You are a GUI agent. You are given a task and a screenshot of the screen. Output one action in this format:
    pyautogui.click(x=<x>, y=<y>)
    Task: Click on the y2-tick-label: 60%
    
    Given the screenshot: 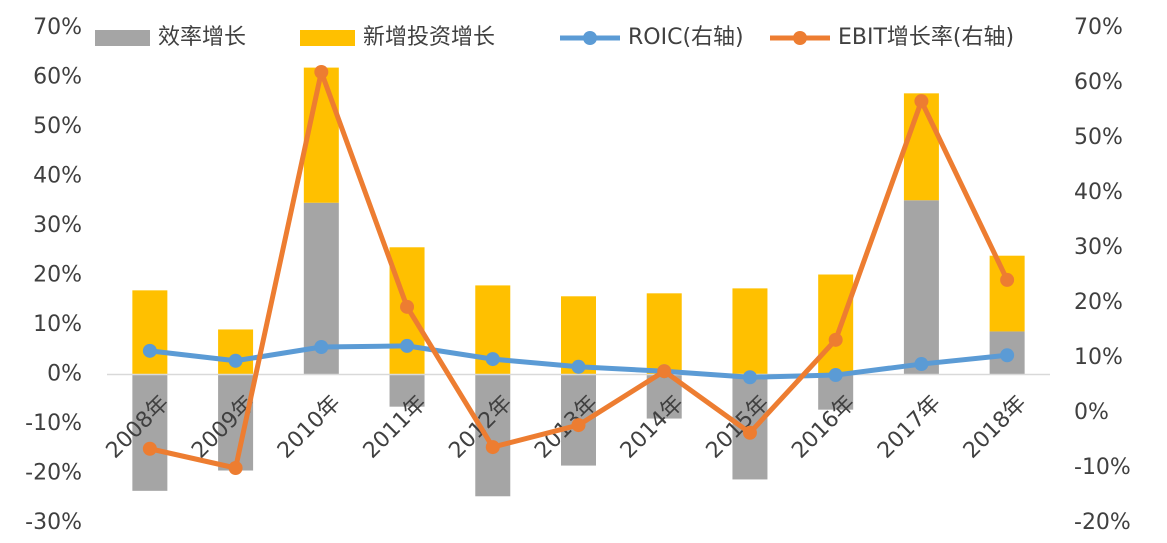 What is the action you would take?
    pyautogui.click(x=1098, y=82)
    